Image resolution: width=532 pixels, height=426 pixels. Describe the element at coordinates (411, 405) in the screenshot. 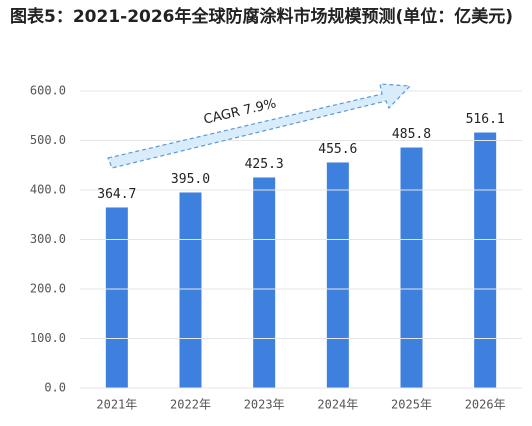

I see `x-tick-label: 2025年` at that location.